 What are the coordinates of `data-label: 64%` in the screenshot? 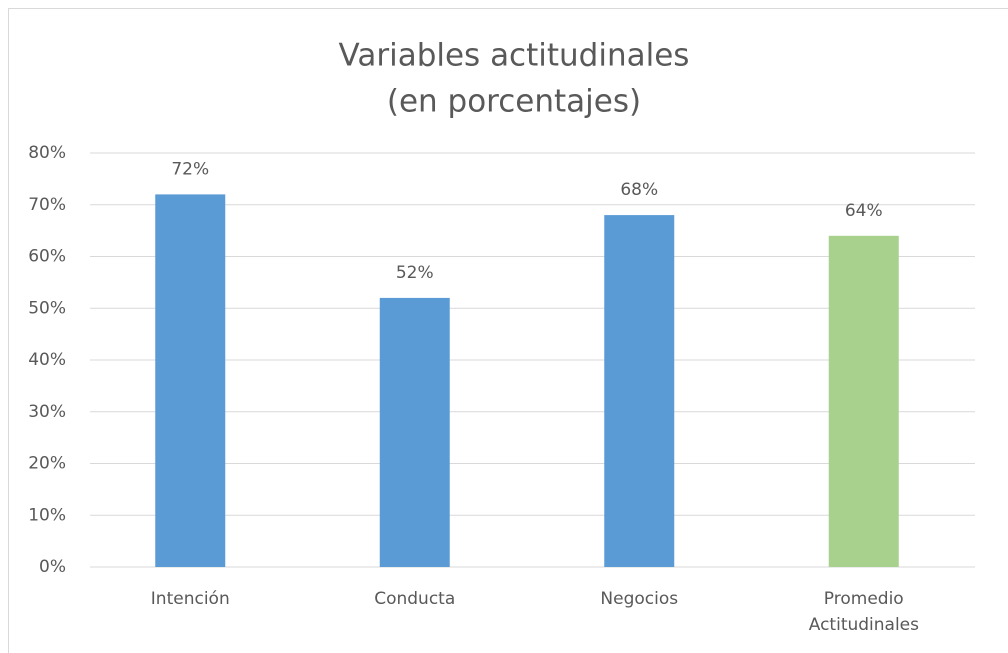 It's located at (864, 211).